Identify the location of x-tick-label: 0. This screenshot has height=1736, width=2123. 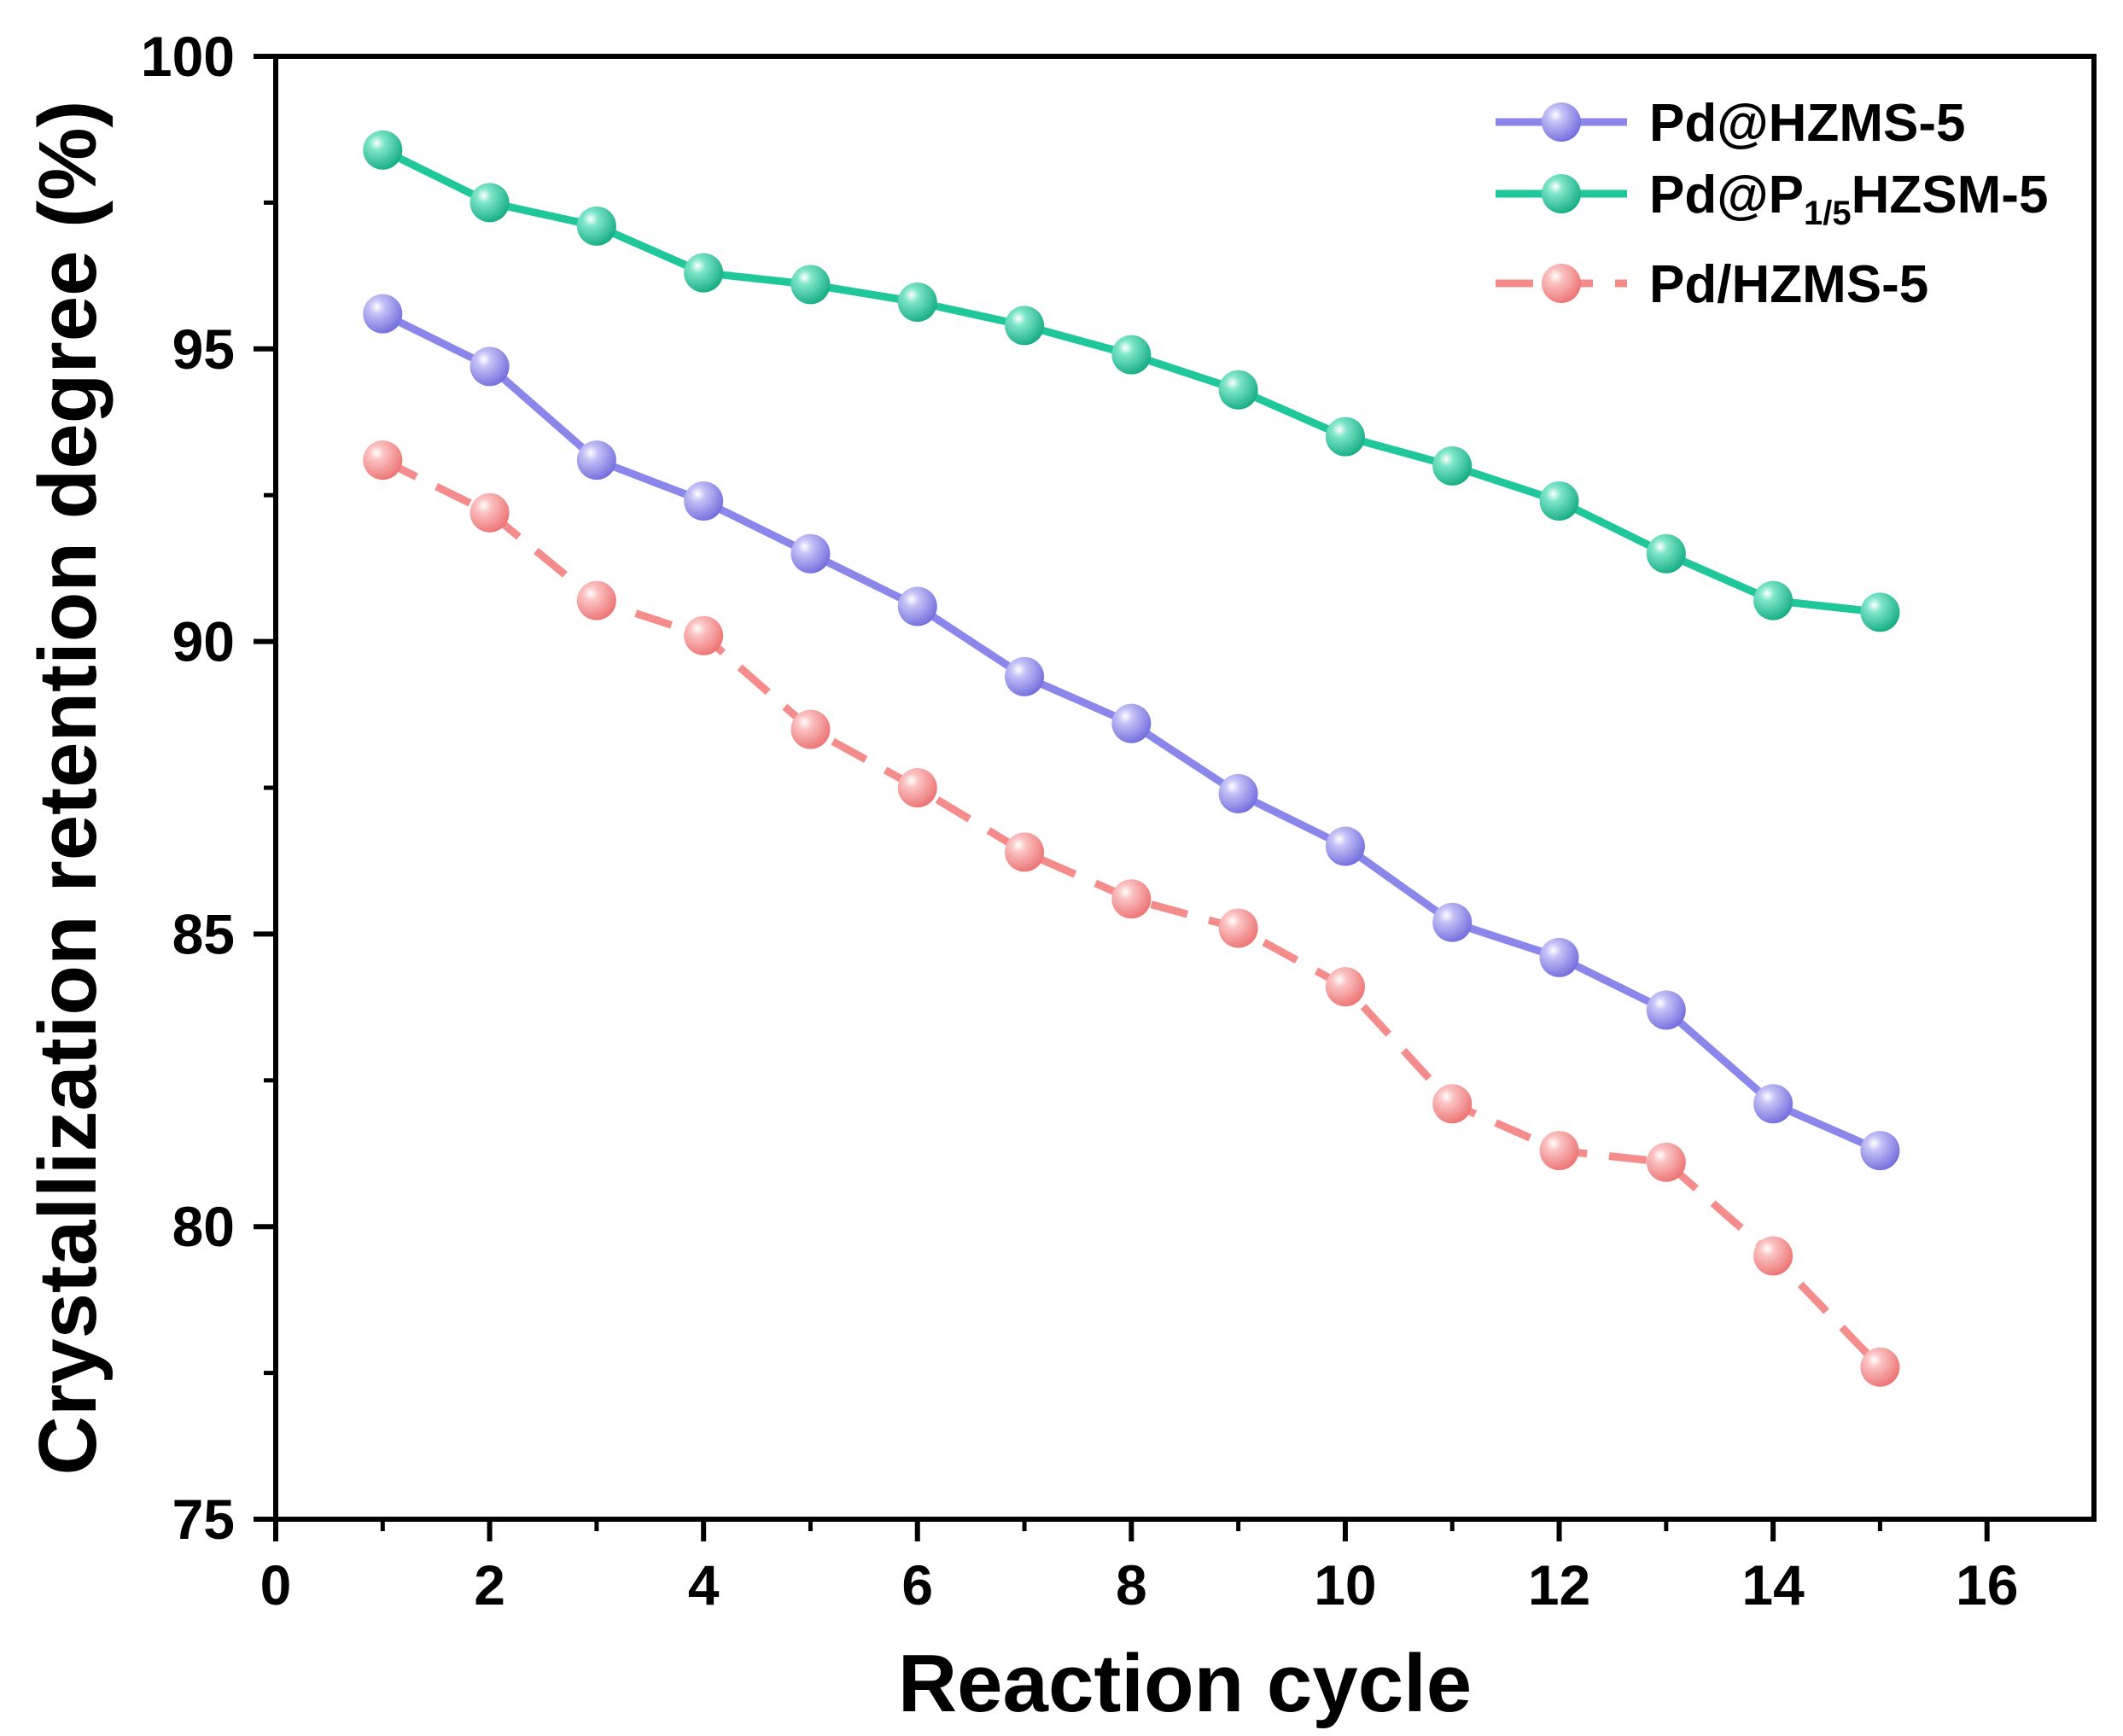
(276, 1585).